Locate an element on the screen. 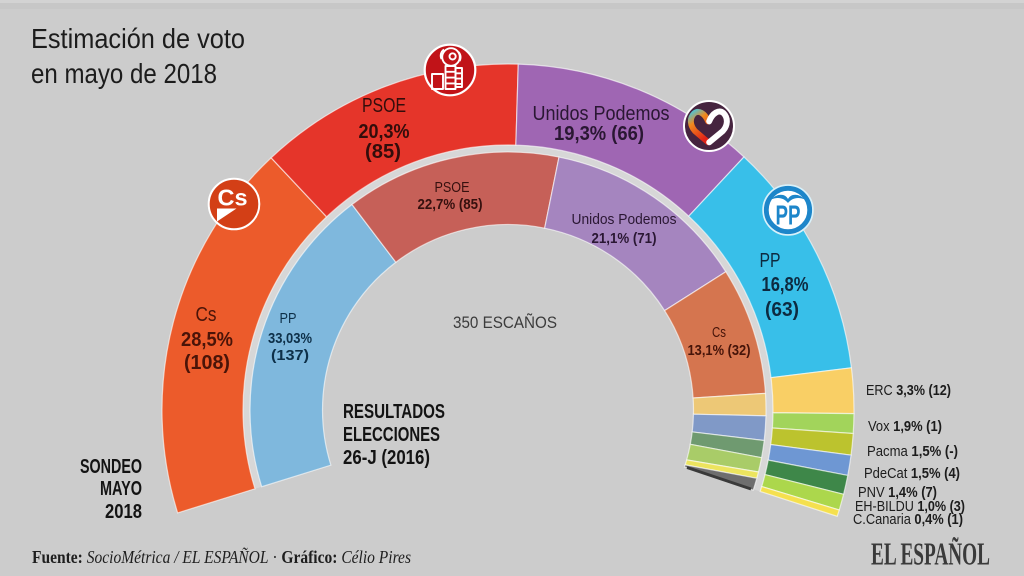 This screenshot has width=1024, height=576. svg-text: 28,5% is located at coordinates (207, 340).